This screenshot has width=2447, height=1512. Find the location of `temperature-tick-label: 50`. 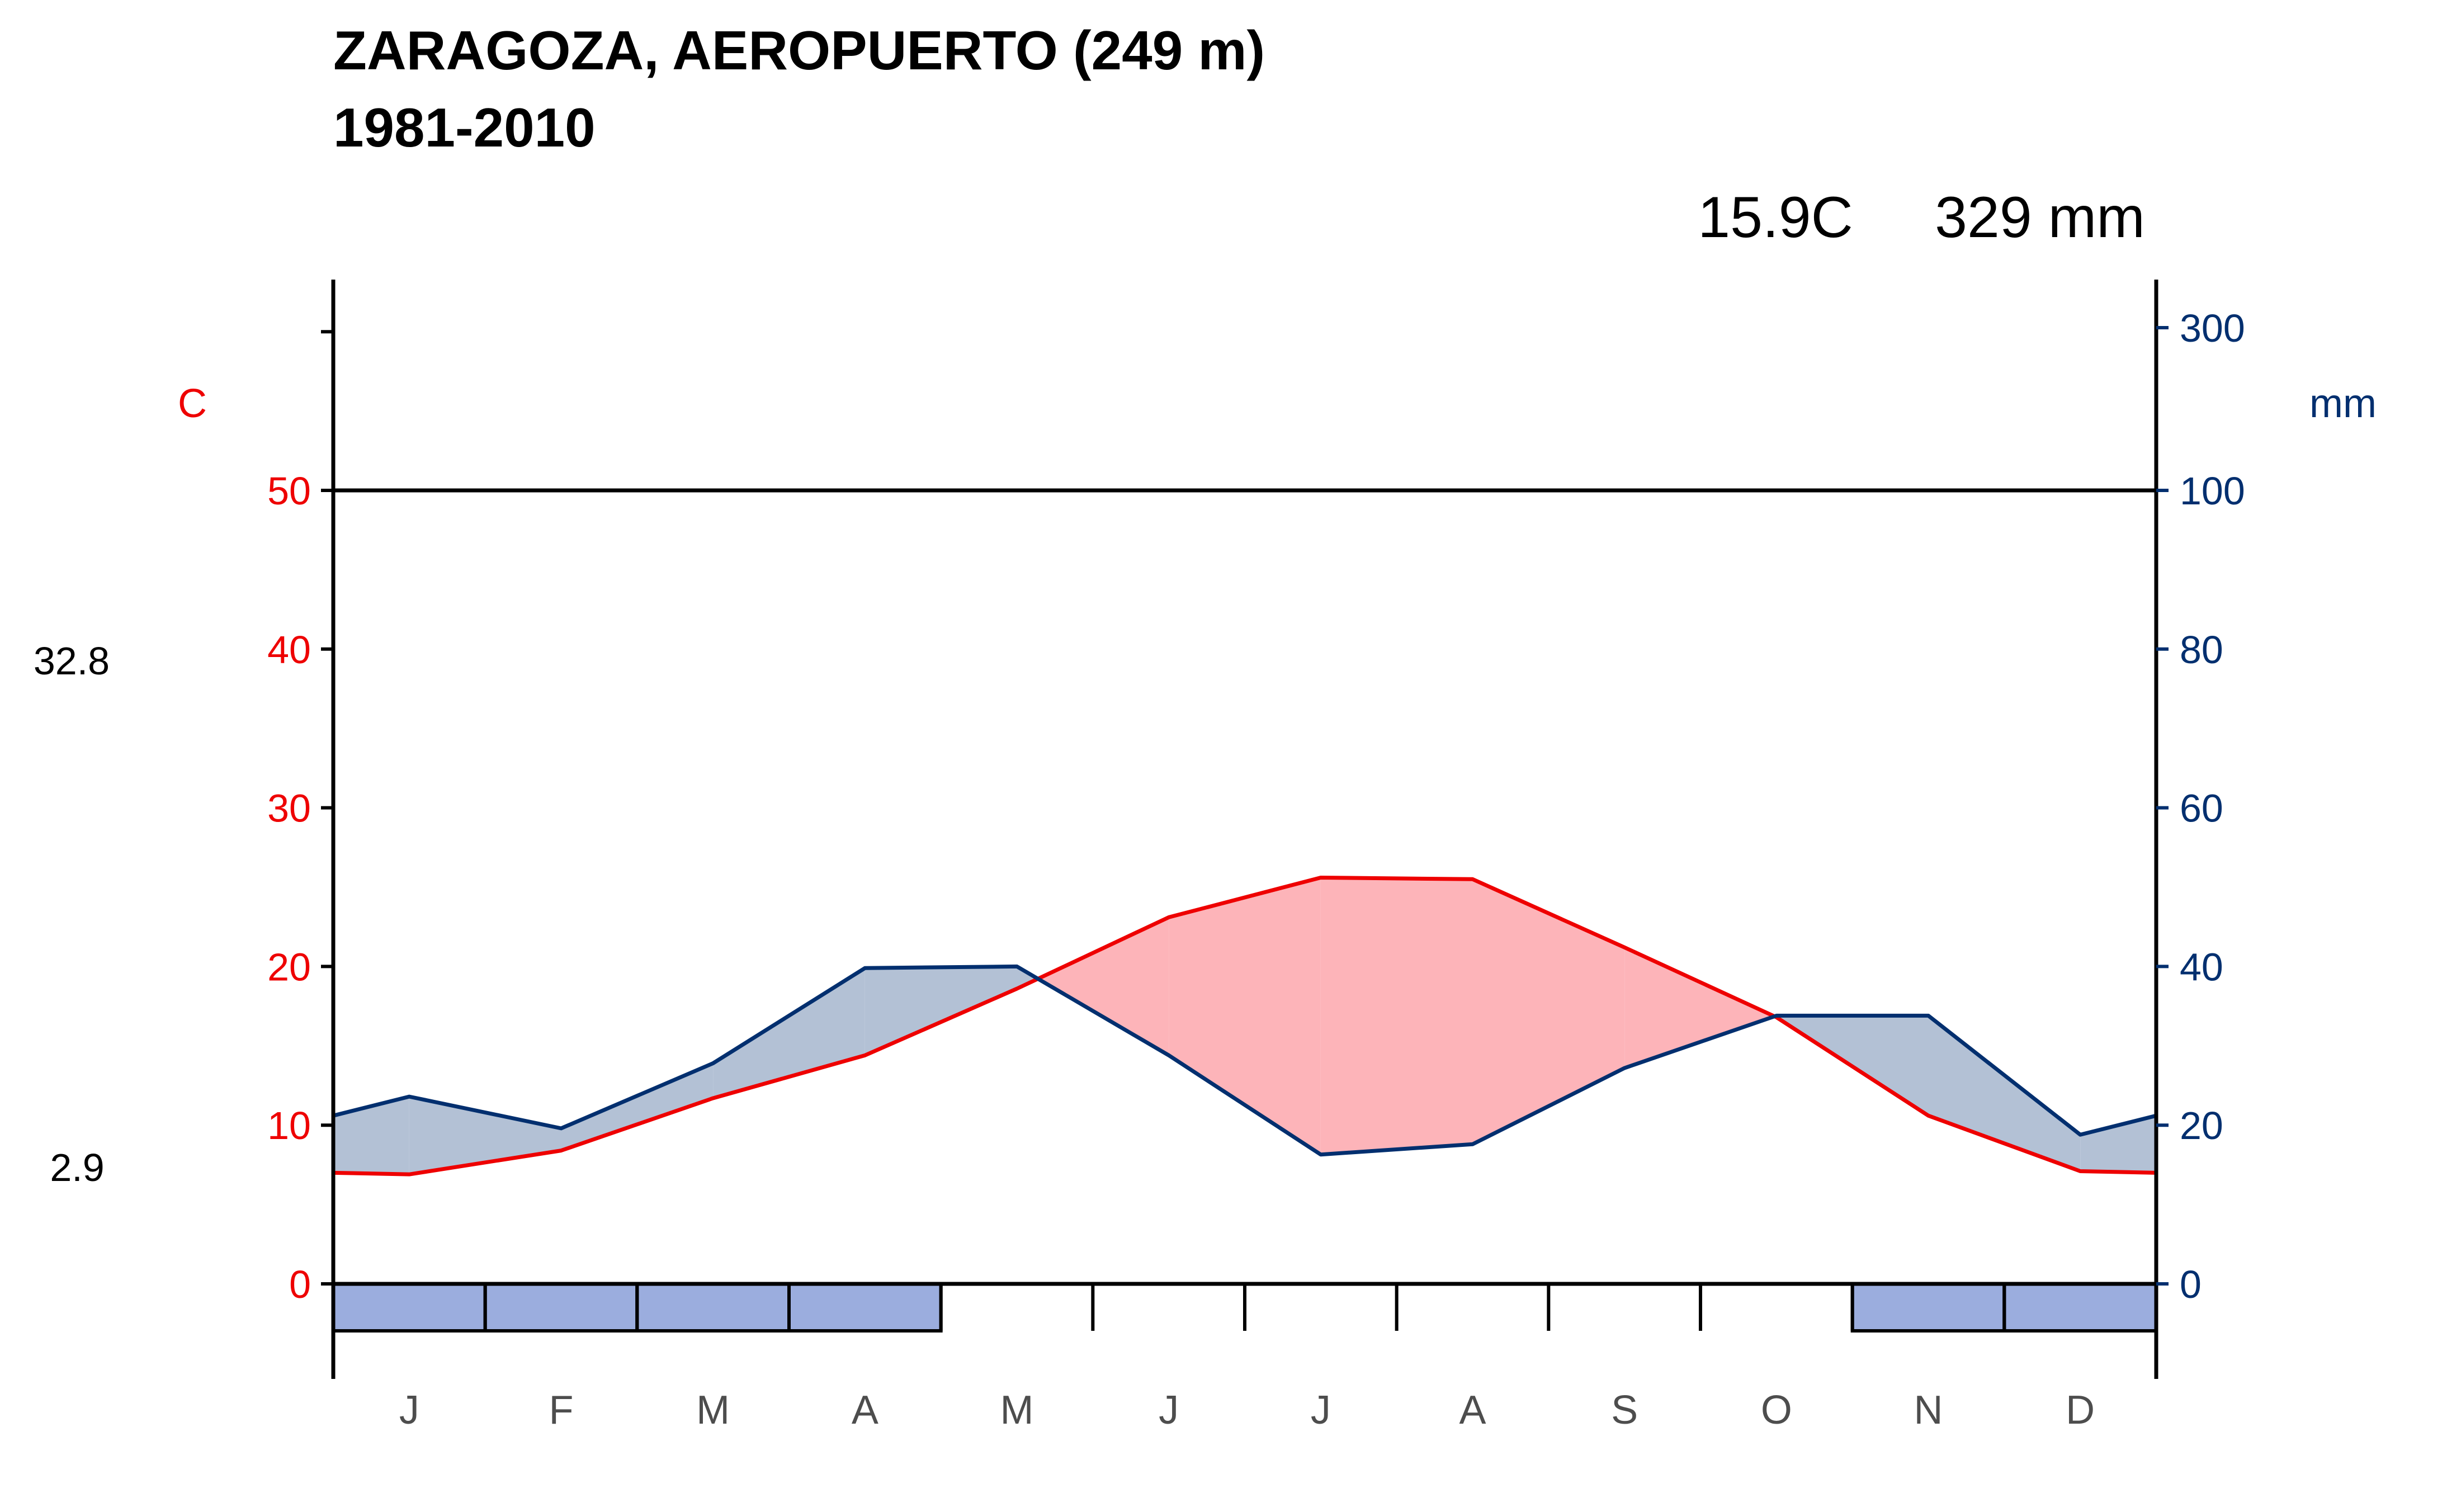

temperature-tick-label: 50 is located at coordinates (289, 491).